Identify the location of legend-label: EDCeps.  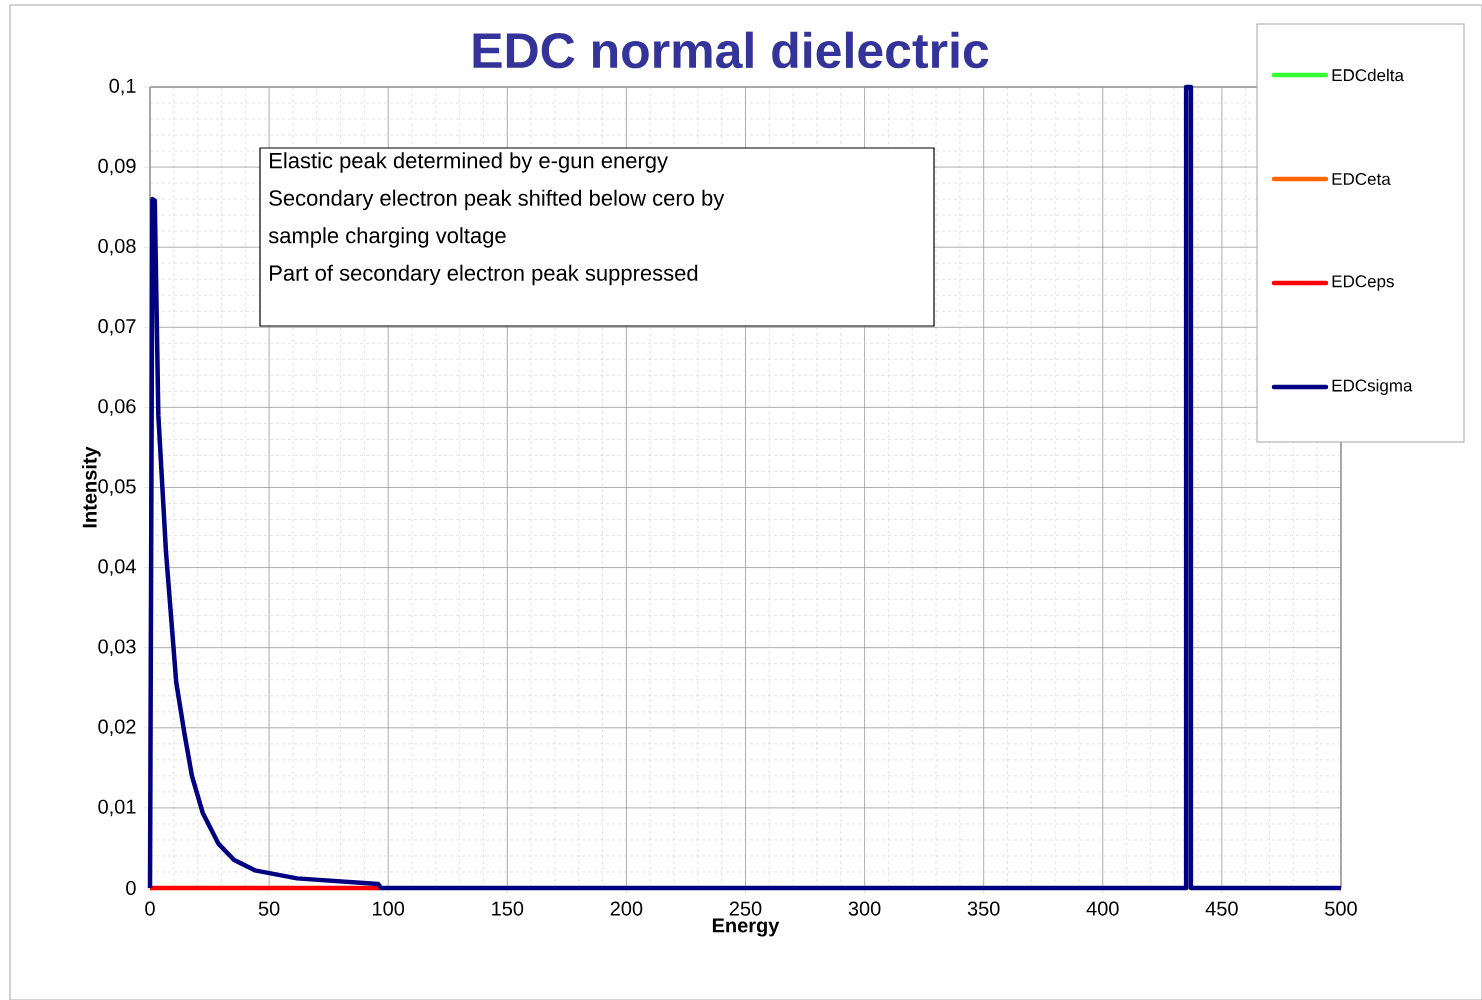
(1363, 283).